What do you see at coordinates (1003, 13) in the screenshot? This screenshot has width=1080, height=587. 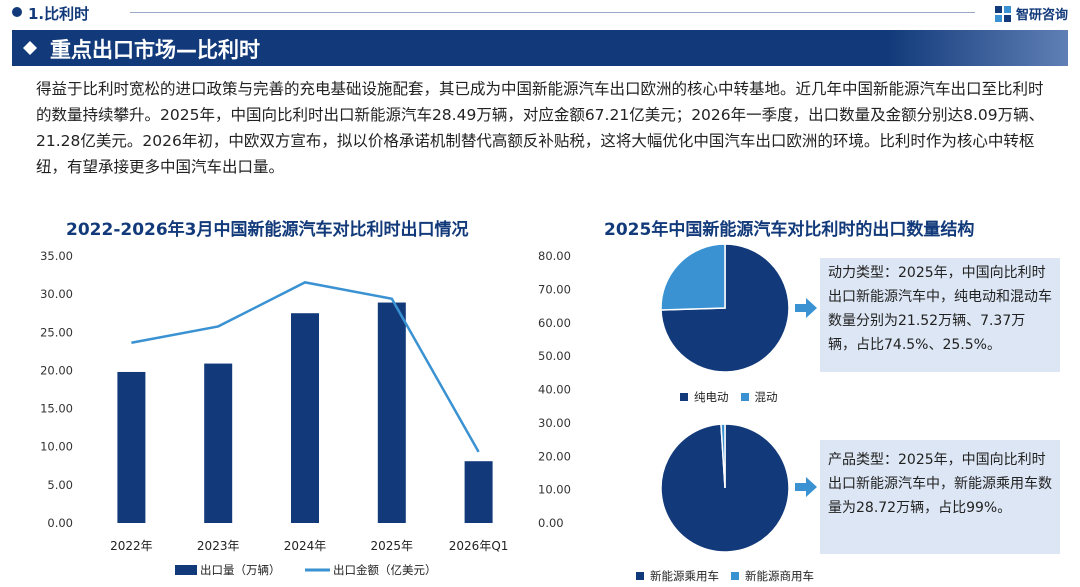 I see `brand-logo-icon` at bounding box center [1003, 13].